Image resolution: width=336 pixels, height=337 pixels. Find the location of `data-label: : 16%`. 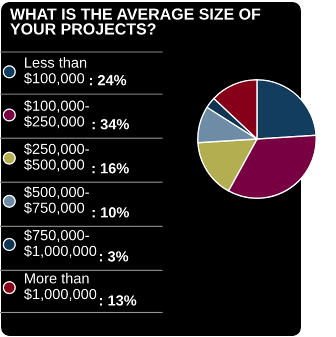

data-label: : 16% is located at coordinates (110, 168).